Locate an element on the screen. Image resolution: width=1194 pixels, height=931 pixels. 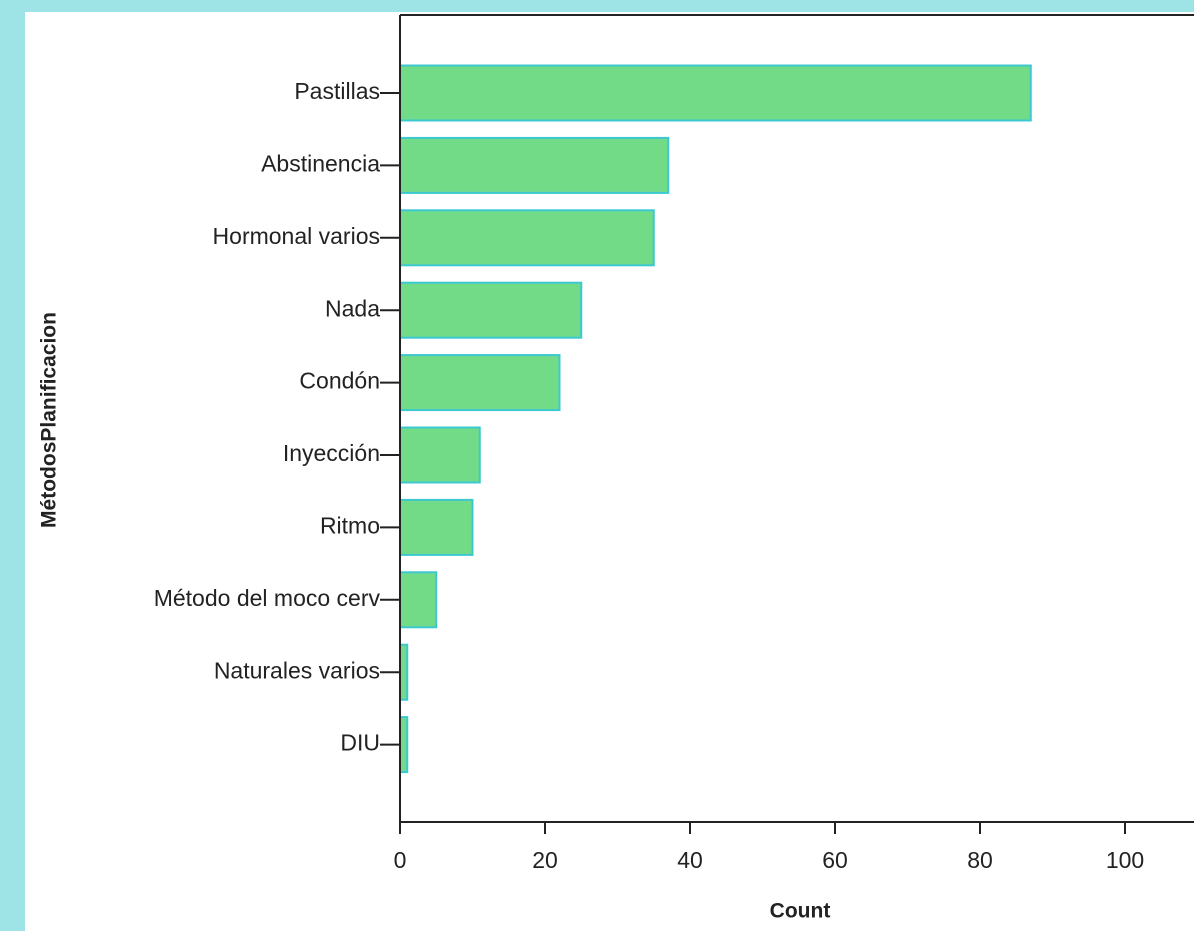
x-tick-label: 100 is located at coordinates (1125, 860).